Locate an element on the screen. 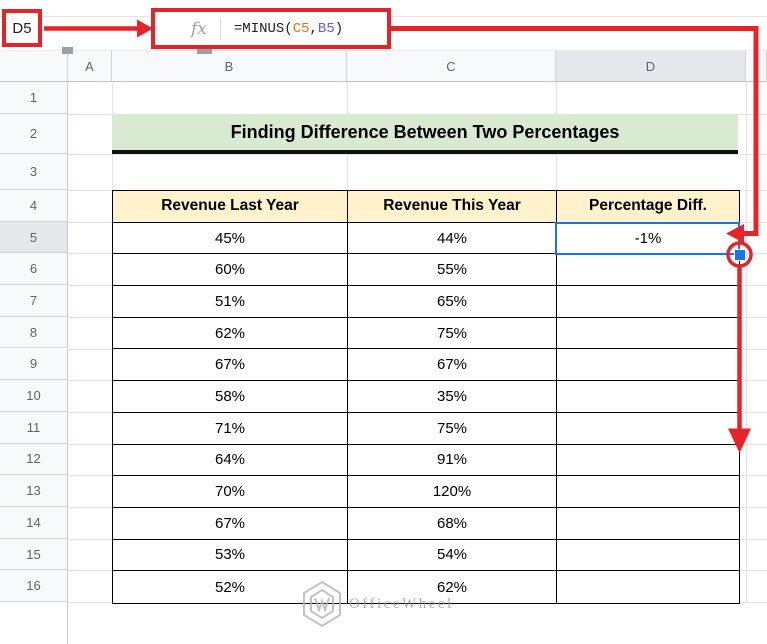 This screenshot has width=767, height=644. cell-D12 is located at coordinates (648, 460).